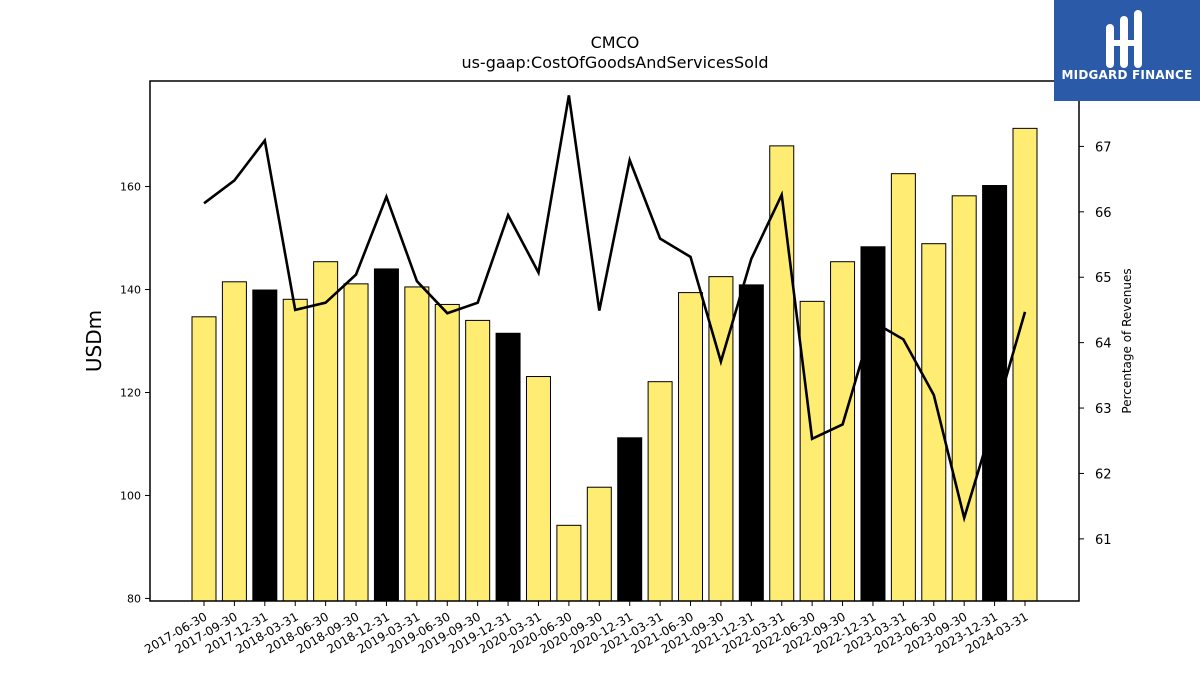 This screenshot has width=1200, height=675. Describe the element at coordinates (1127, 340) in the screenshot. I see `y2-axis-label: Percentage of Revenues` at that location.